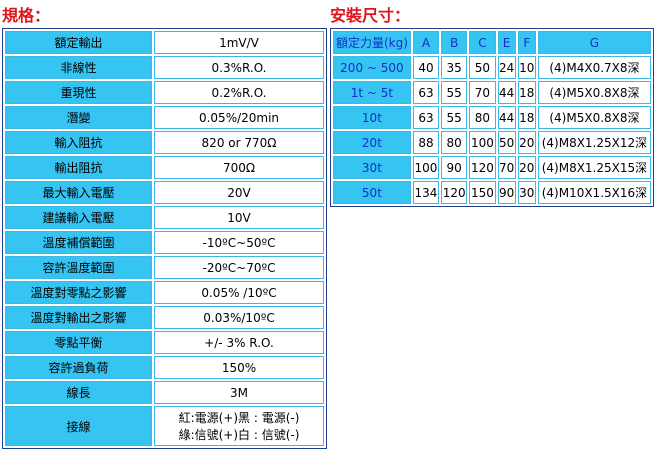 The width and height of the screenshot is (657, 457). I want to click on header-cell: 額定力量(kg), so click(372, 42).